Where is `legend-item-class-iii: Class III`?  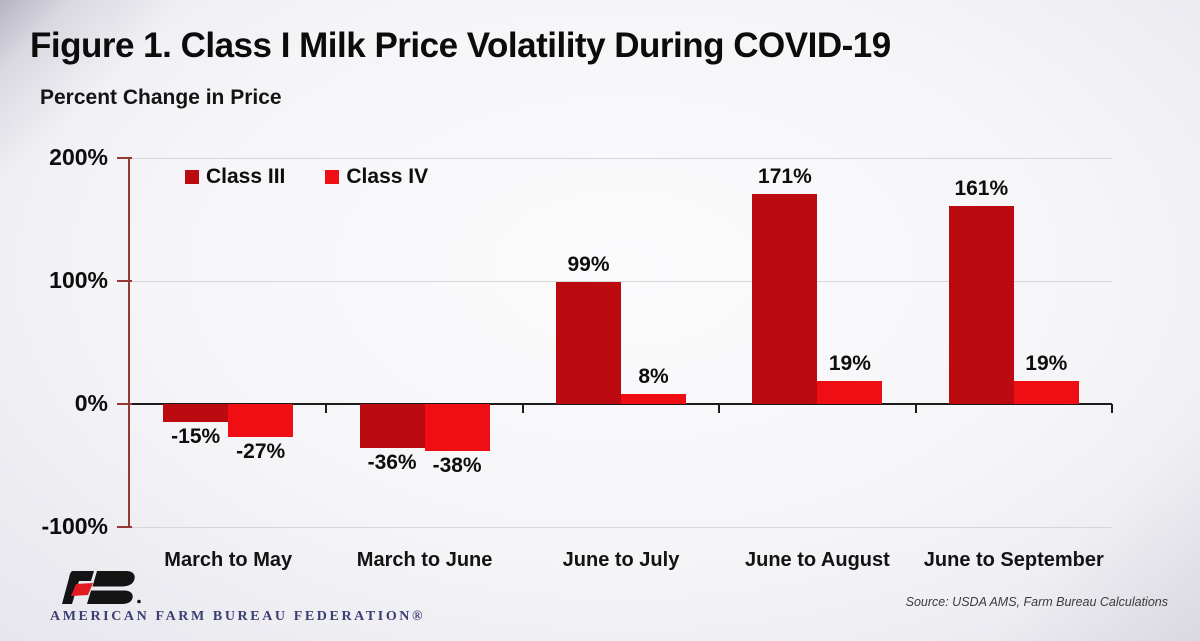 legend-item-class-iii: Class III is located at coordinates (235, 177).